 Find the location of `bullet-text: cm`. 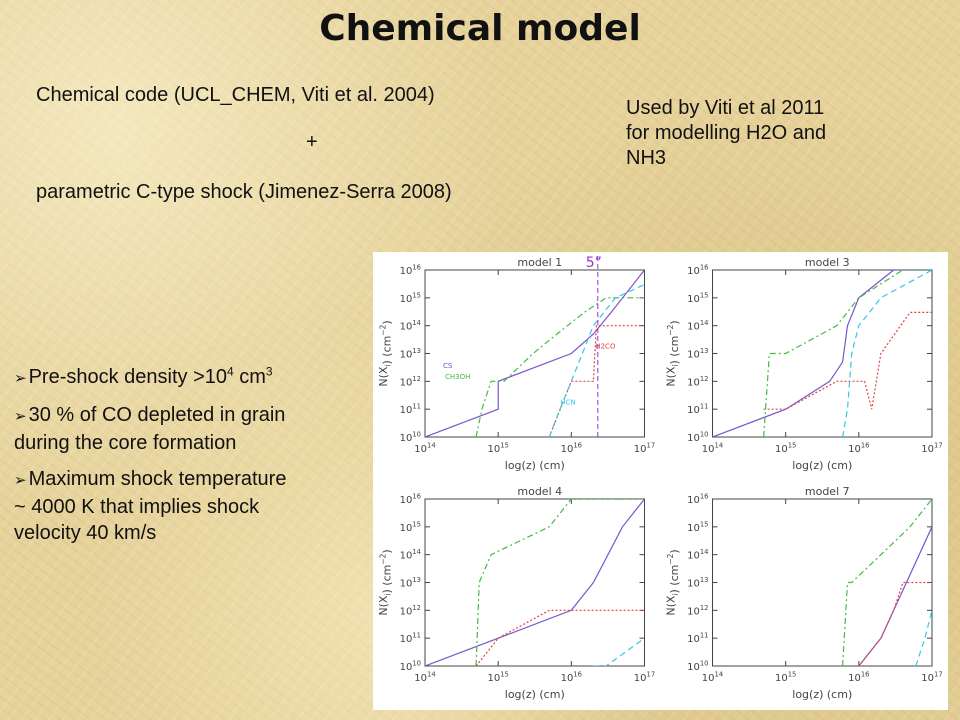

bullet-text: cm is located at coordinates (249, 377).